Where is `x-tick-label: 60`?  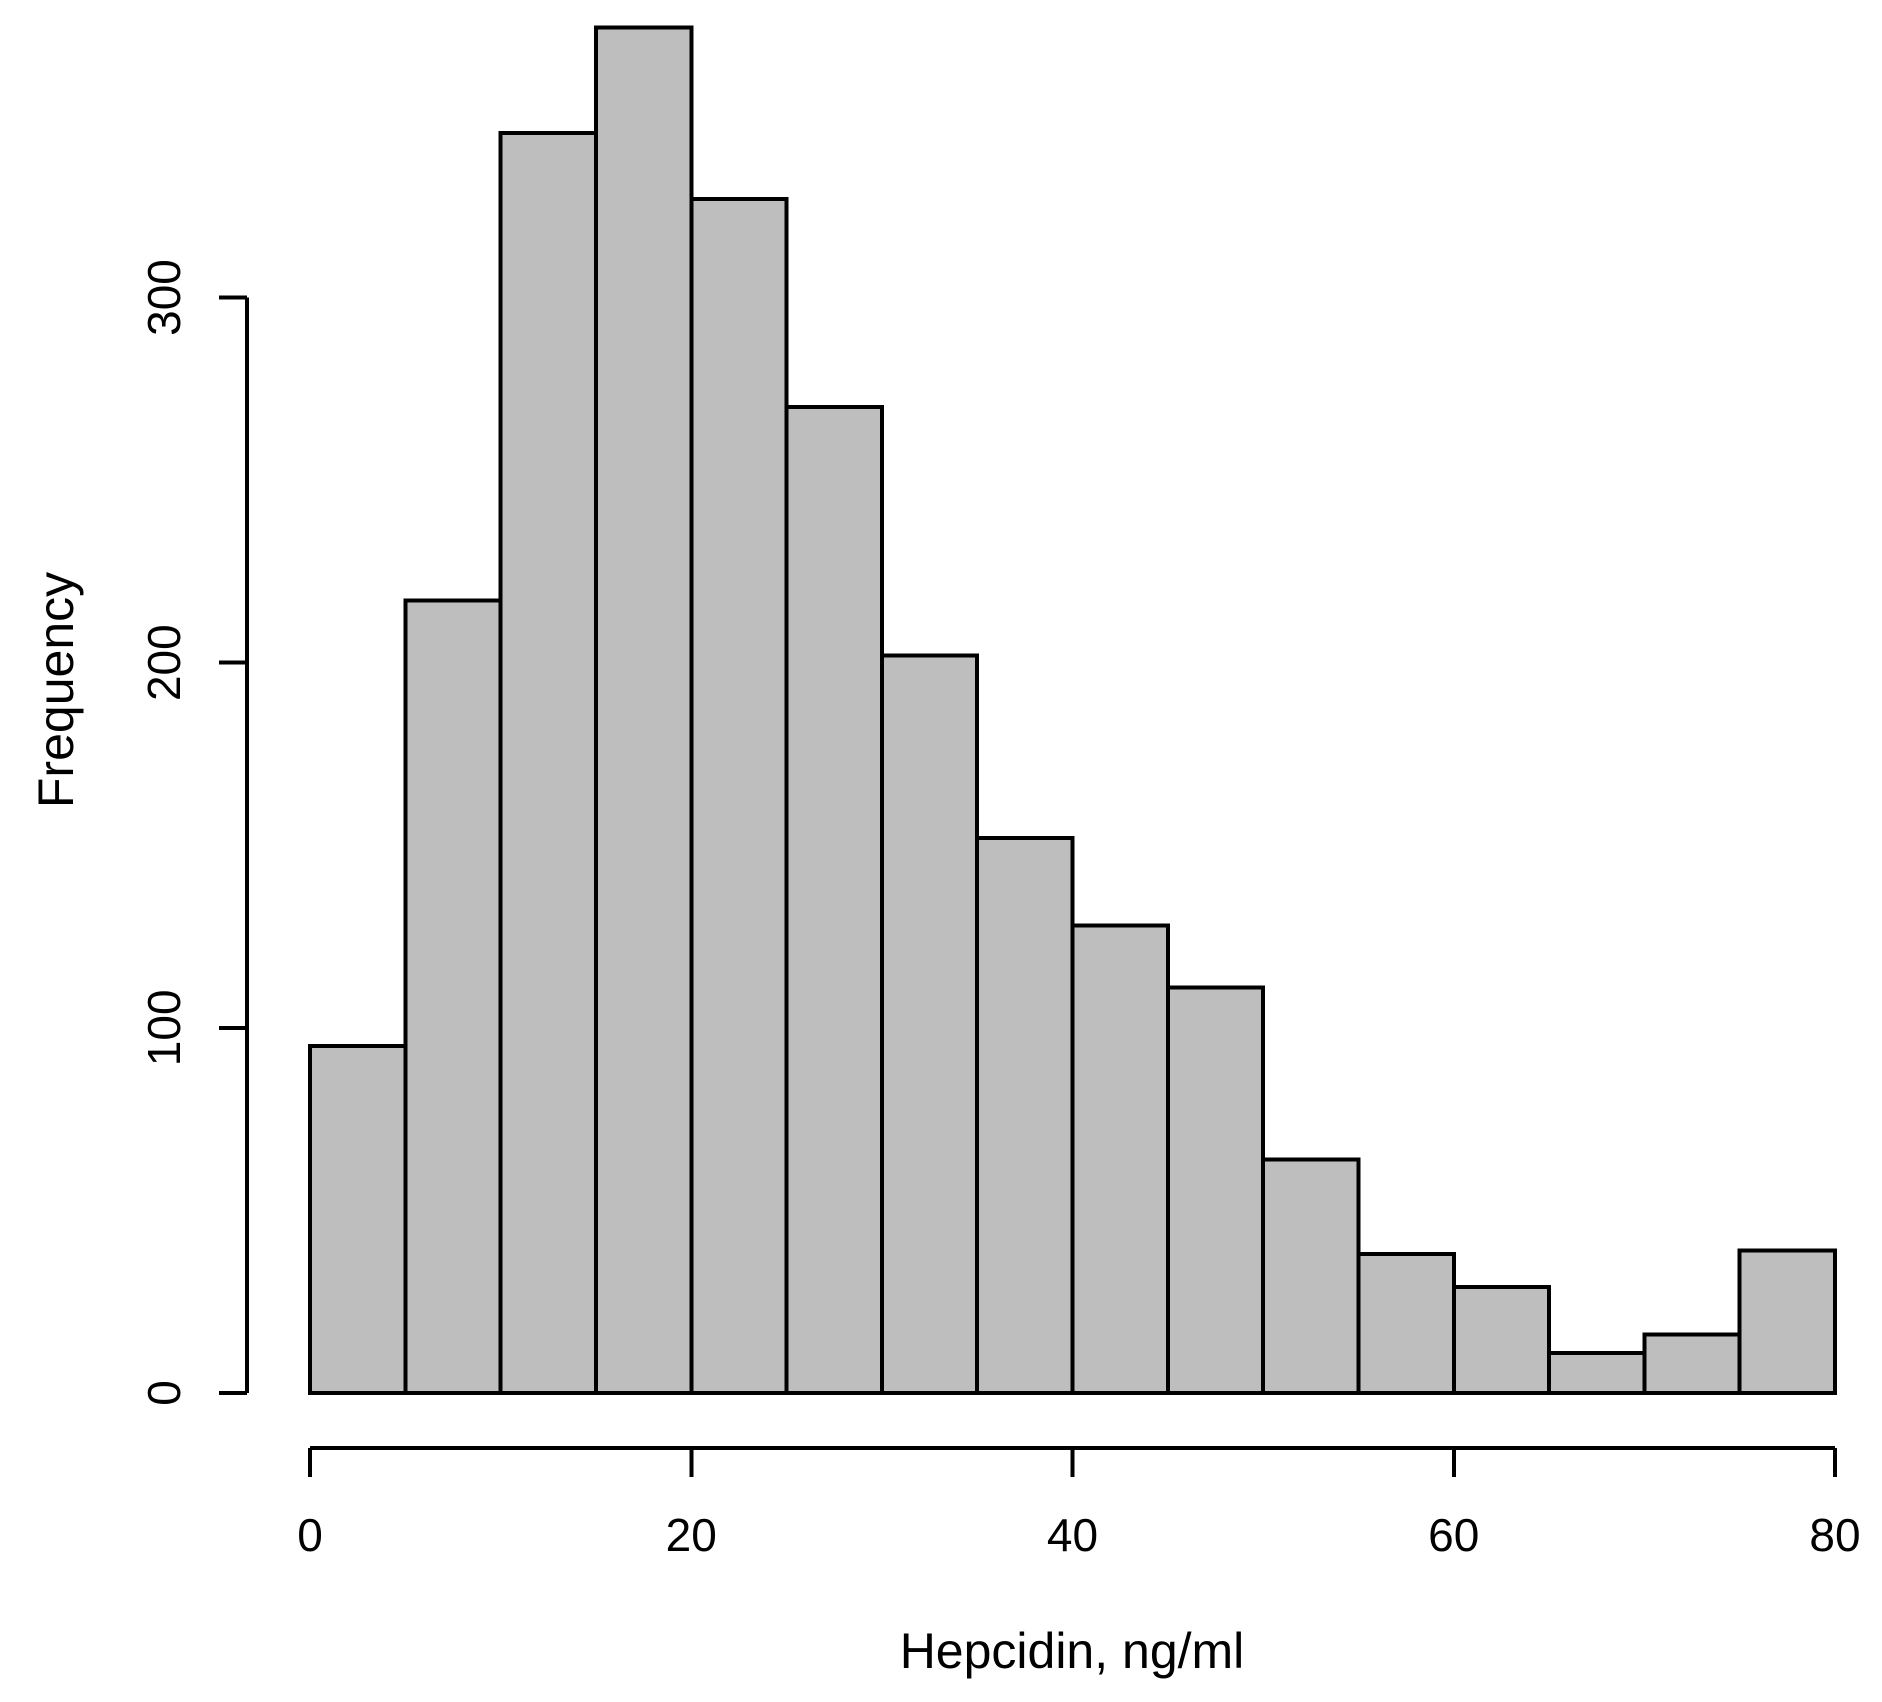
x-tick-label: 60 is located at coordinates (1453, 1535).